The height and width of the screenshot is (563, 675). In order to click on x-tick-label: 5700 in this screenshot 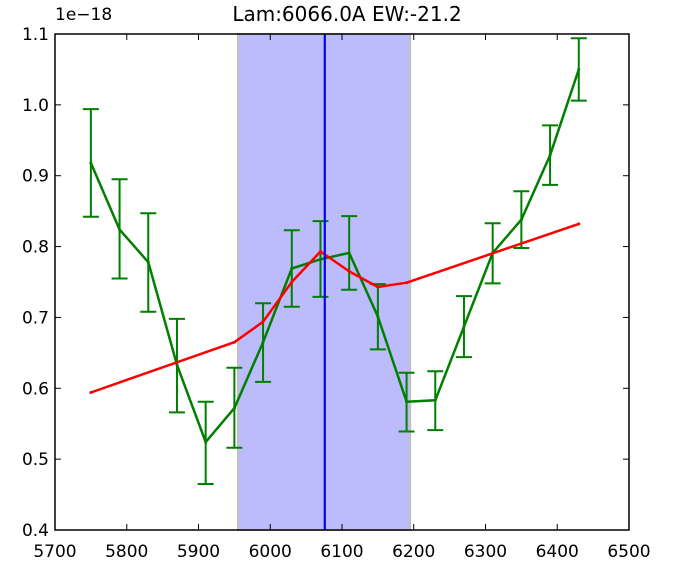, I will do `click(54, 552)`.